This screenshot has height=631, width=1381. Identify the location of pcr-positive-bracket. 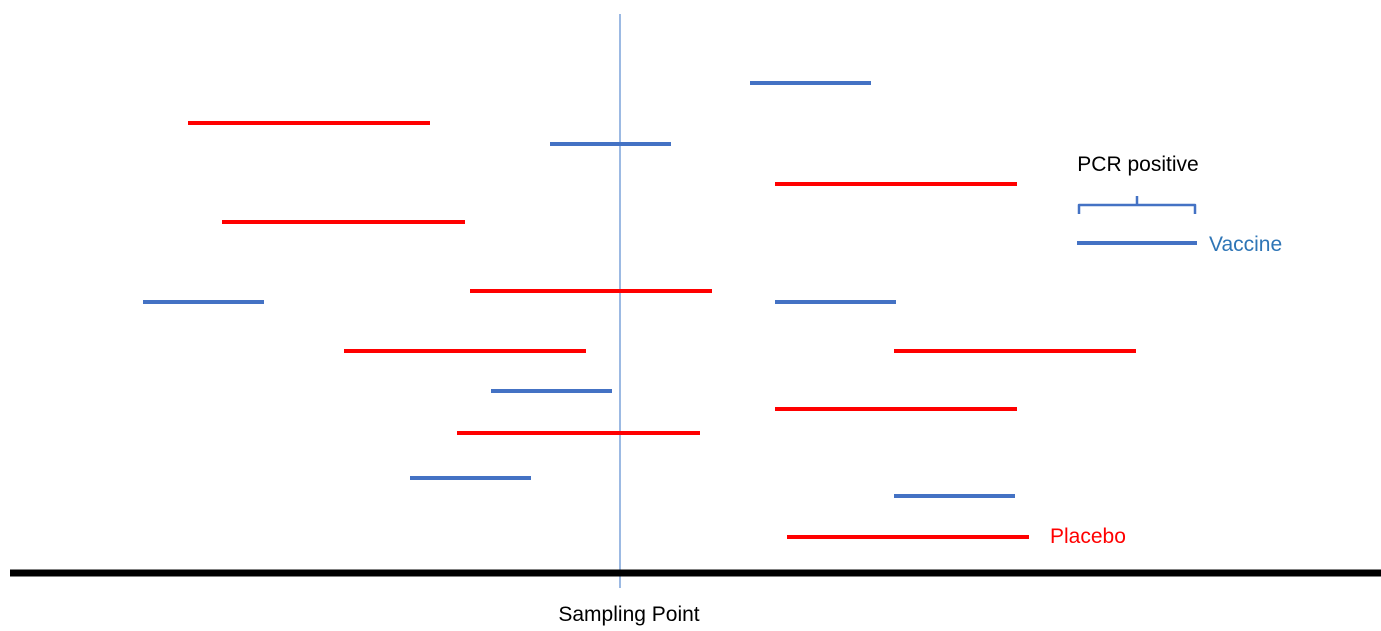
(1137, 205).